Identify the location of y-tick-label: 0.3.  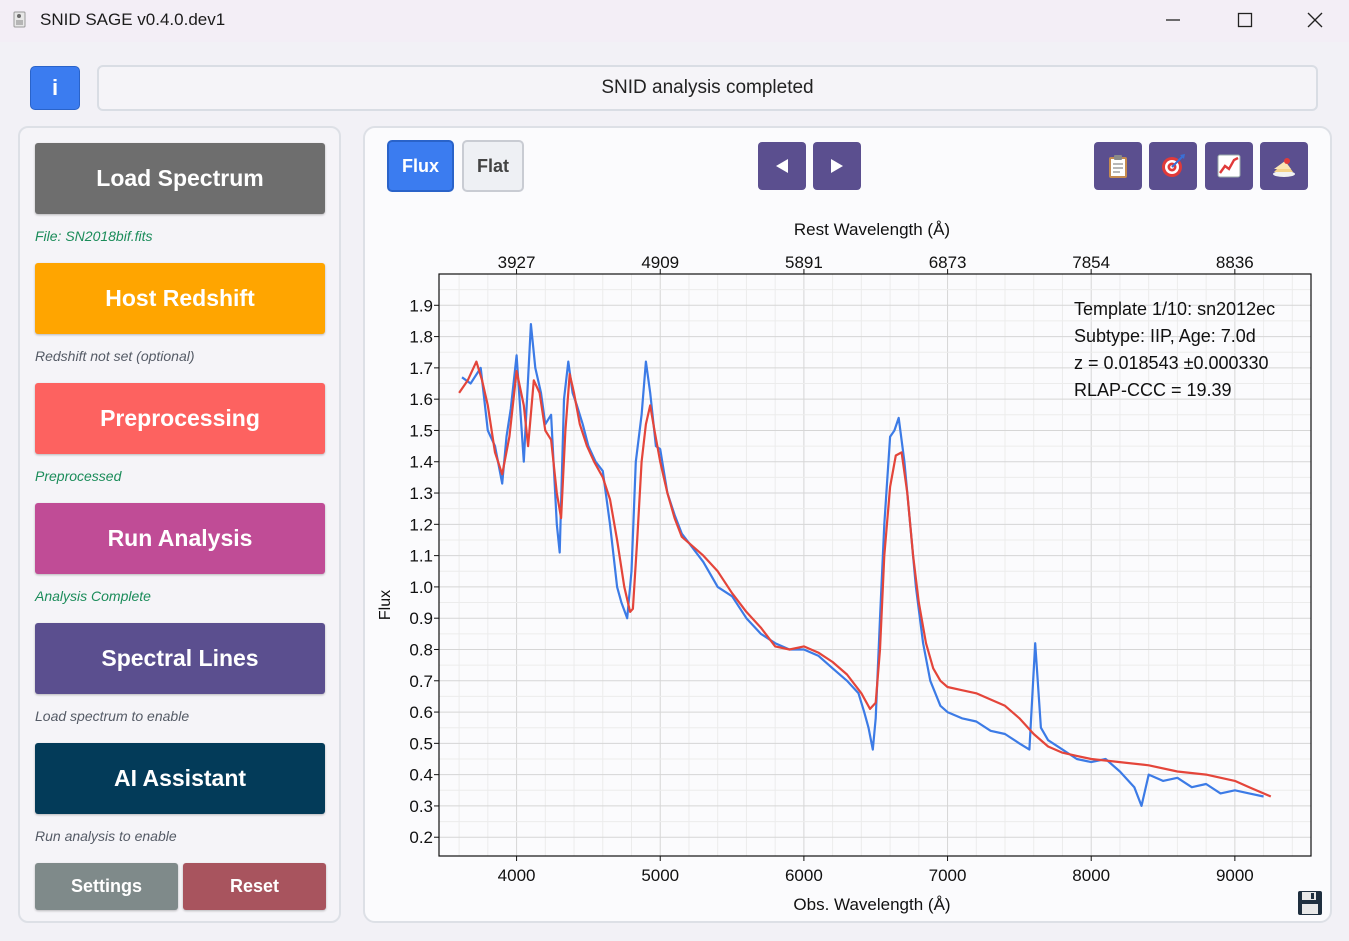
(421, 806).